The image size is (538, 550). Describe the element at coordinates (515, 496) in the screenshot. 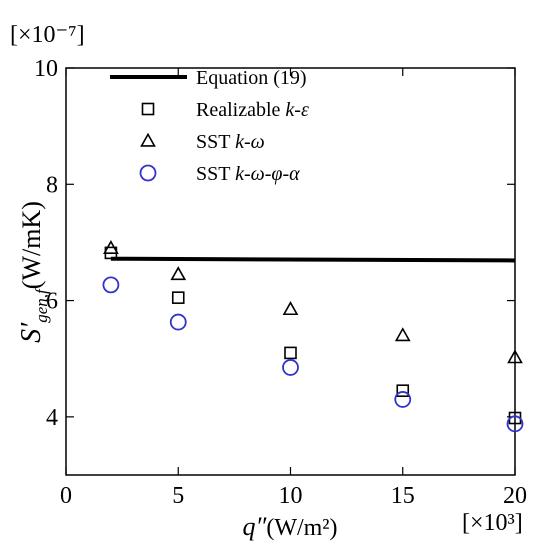

I see `x-tick-label: 20` at that location.